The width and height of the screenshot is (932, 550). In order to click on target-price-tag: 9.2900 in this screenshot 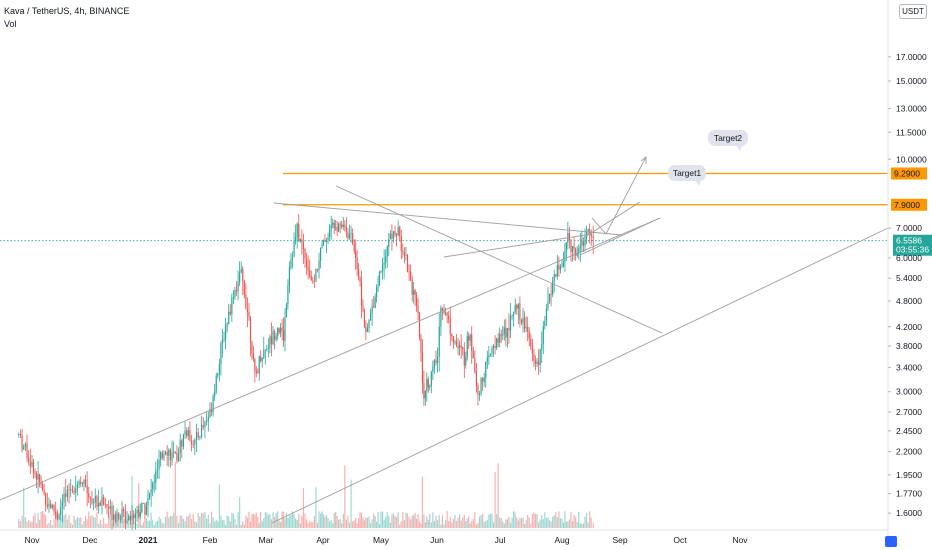, I will do `click(909, 173)`.